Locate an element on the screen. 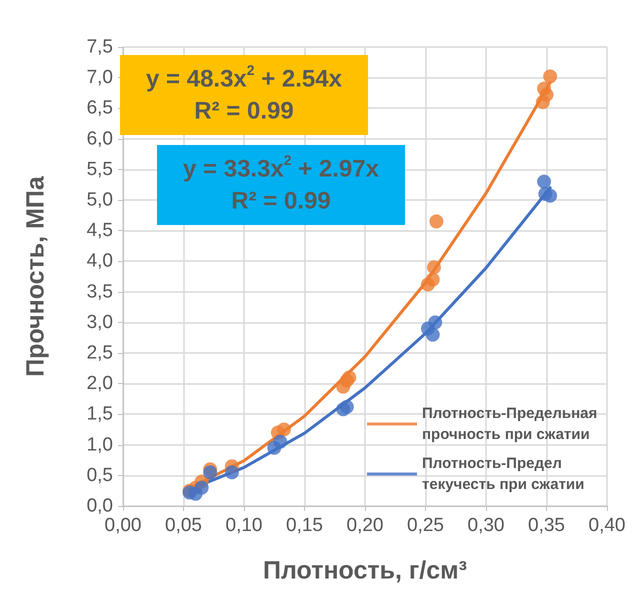  legend-label: Плотность-Предел текучесть при сжатии is located at coordinates (503, 474).